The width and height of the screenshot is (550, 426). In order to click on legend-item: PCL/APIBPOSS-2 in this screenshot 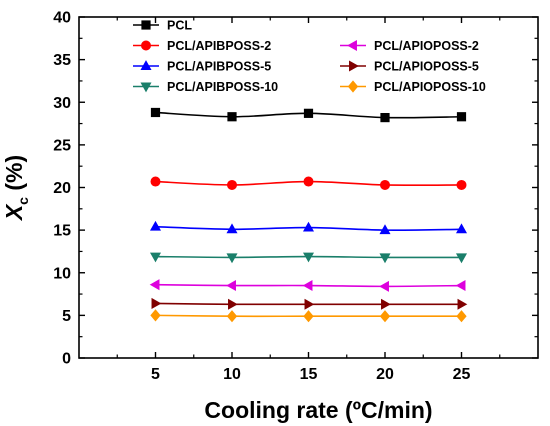, I will do `click(202, 46)`.